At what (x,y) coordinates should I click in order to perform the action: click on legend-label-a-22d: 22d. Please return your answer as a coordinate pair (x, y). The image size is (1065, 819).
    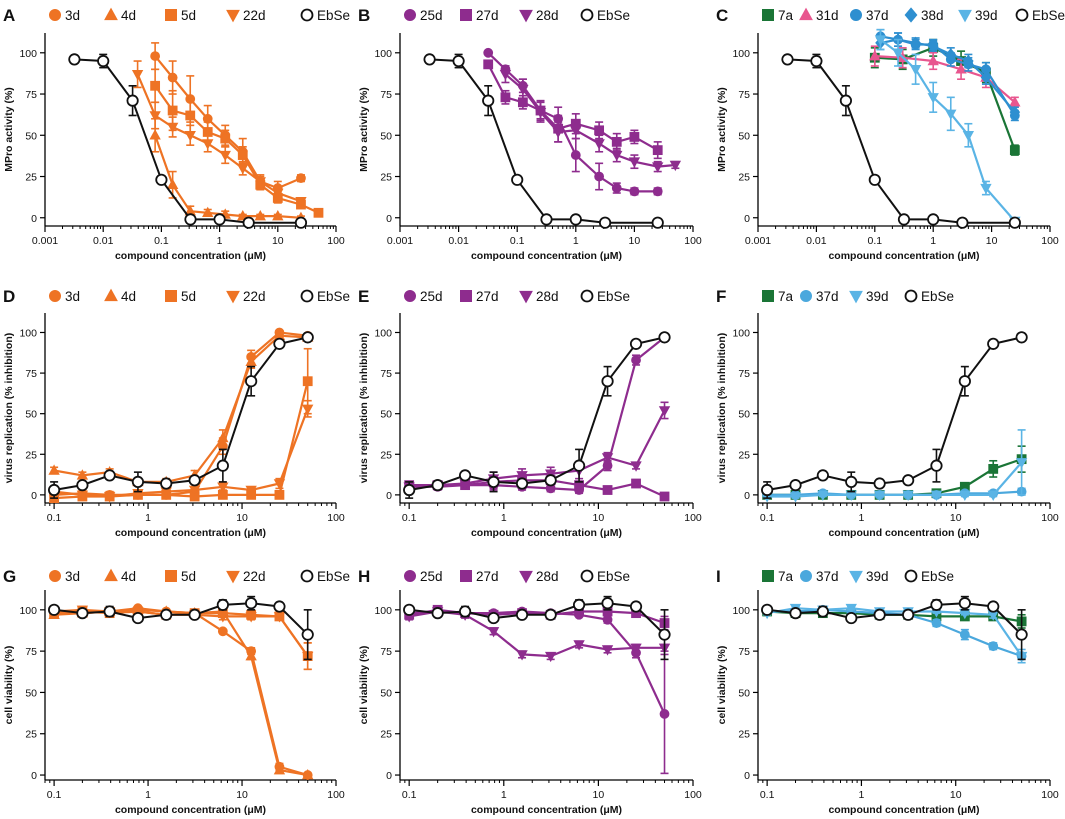
    Looking at the image, I should click on (254, 15).